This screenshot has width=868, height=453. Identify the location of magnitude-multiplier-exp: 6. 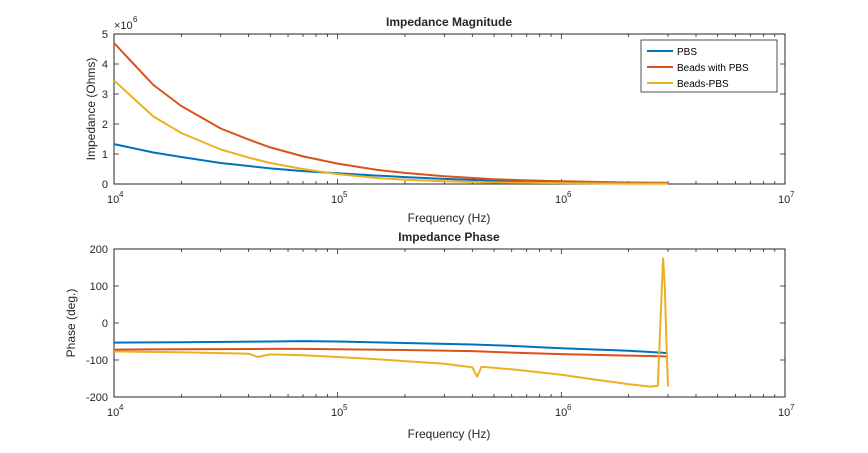
(135, 19).